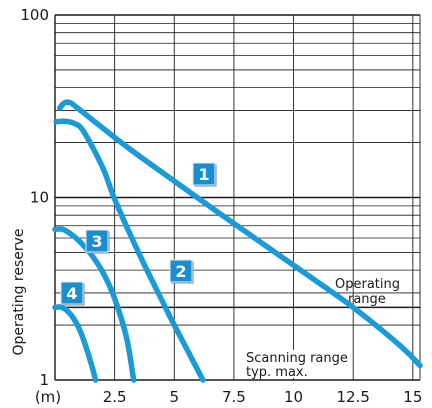  What do you see at coordinates (19, 291) in the screenshot?
I see `y-axis-title: Operating reserve` at bounding box center [19, 291].